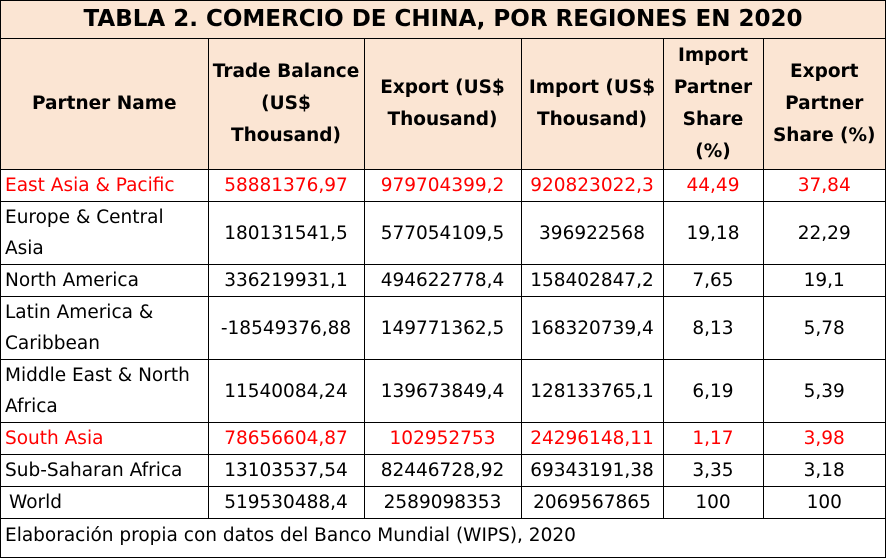  Describe the element at coordinates (713, 470) in the screenshot. I see `import-share: 3,35` at that location.